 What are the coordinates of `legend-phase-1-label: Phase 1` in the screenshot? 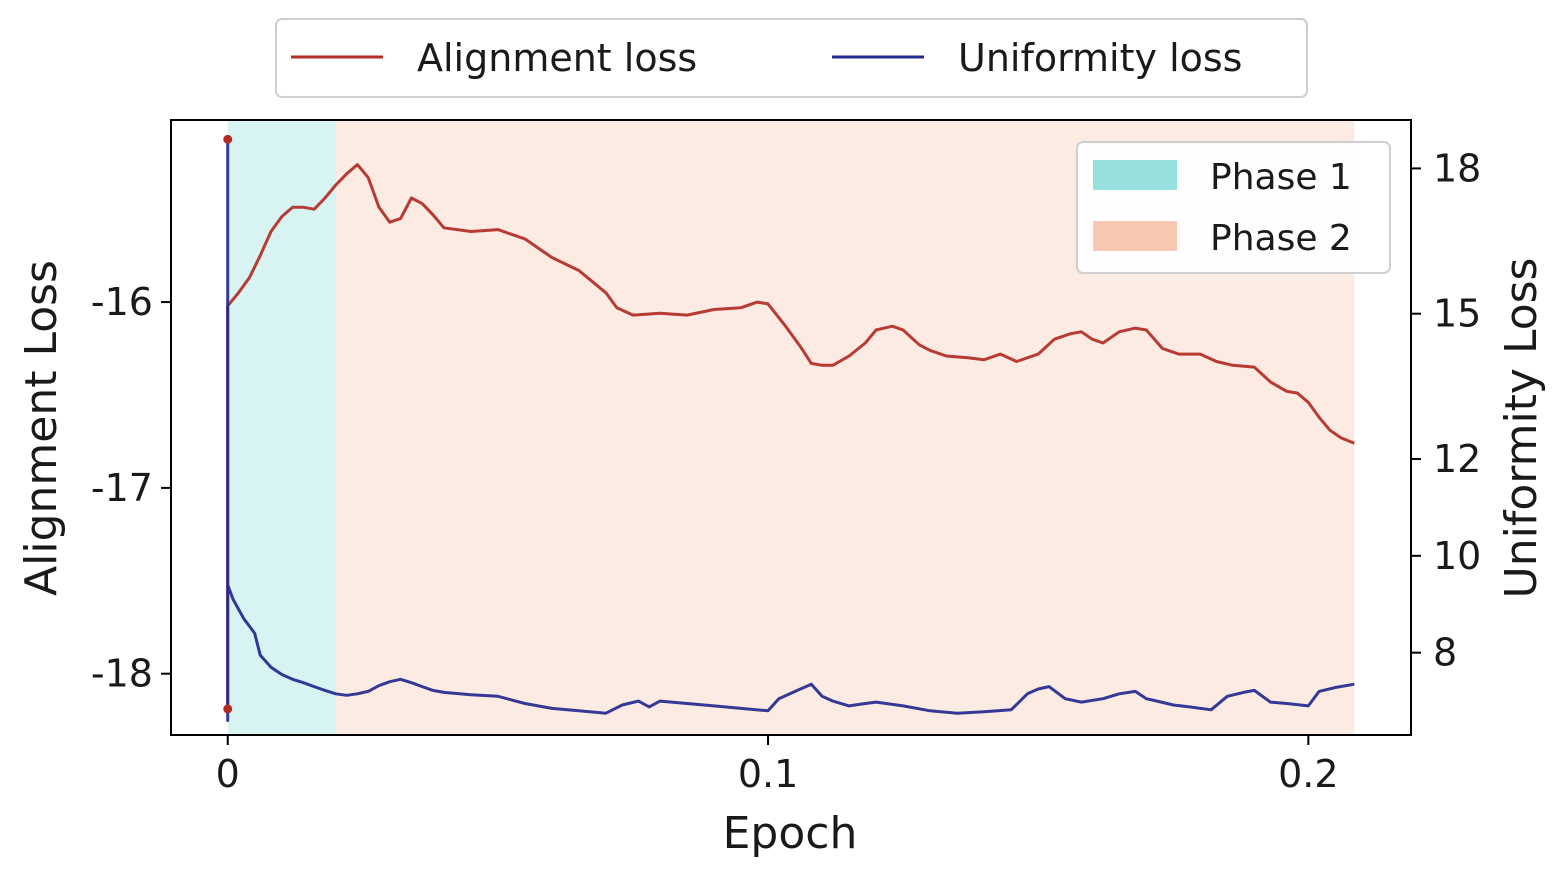 It's located at (1281, 177).